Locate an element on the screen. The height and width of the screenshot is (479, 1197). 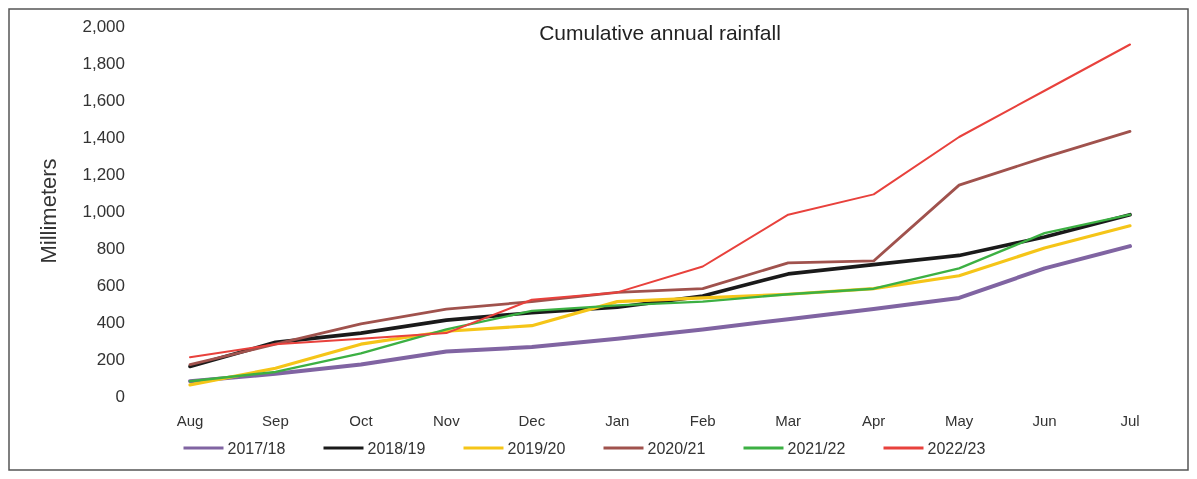
x-tick-label: Mar is located at coordinates (788, 420).